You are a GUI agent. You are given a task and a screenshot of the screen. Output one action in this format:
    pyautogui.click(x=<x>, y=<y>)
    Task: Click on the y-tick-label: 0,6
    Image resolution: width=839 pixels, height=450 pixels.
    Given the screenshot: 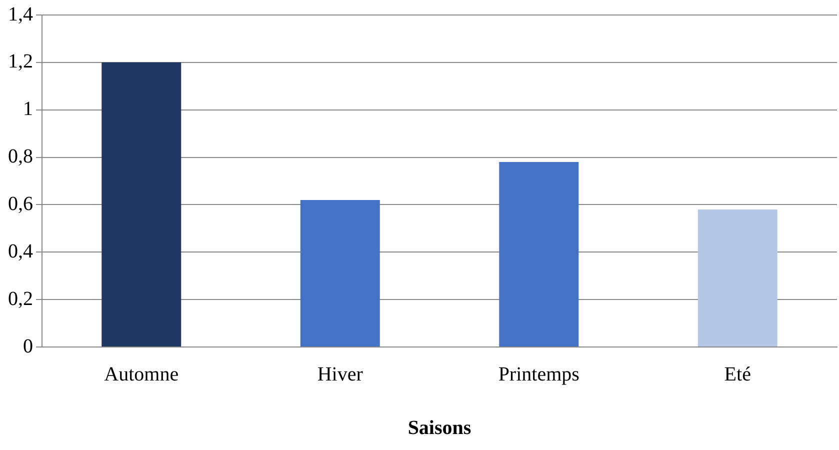 What is the action you would take?
    pyautogui.click(x=20, y=203)
    